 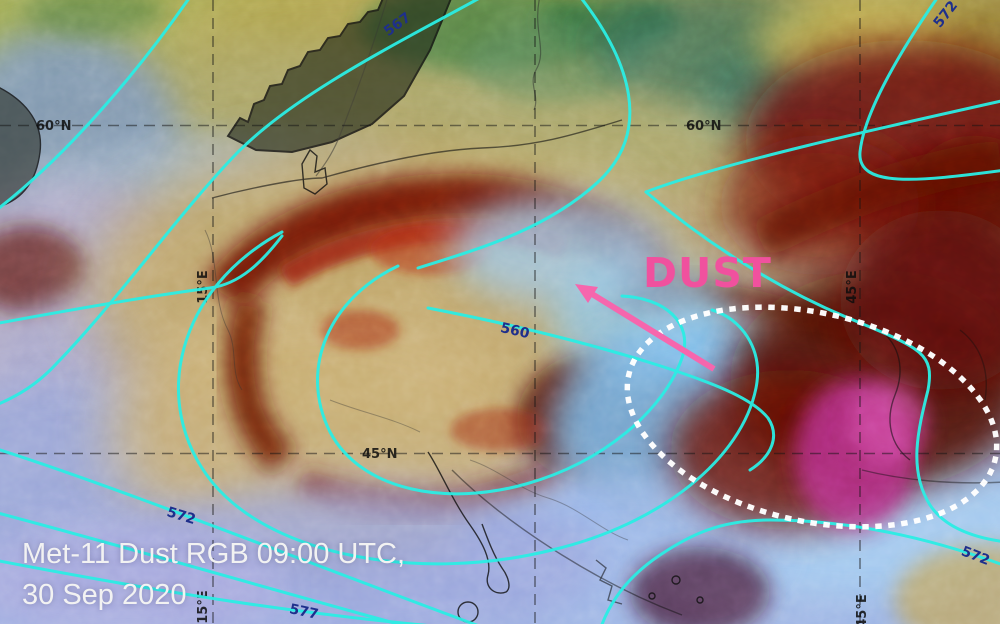 I want to click on coastline-turkey, so click(x=930, y=476).